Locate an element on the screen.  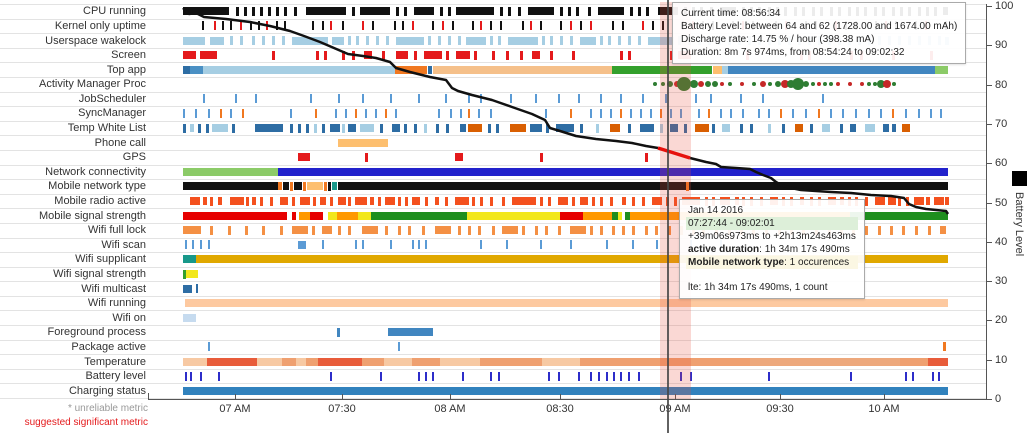
row-label-foreground-process: Foreground process is located at coordinates (96, 332).